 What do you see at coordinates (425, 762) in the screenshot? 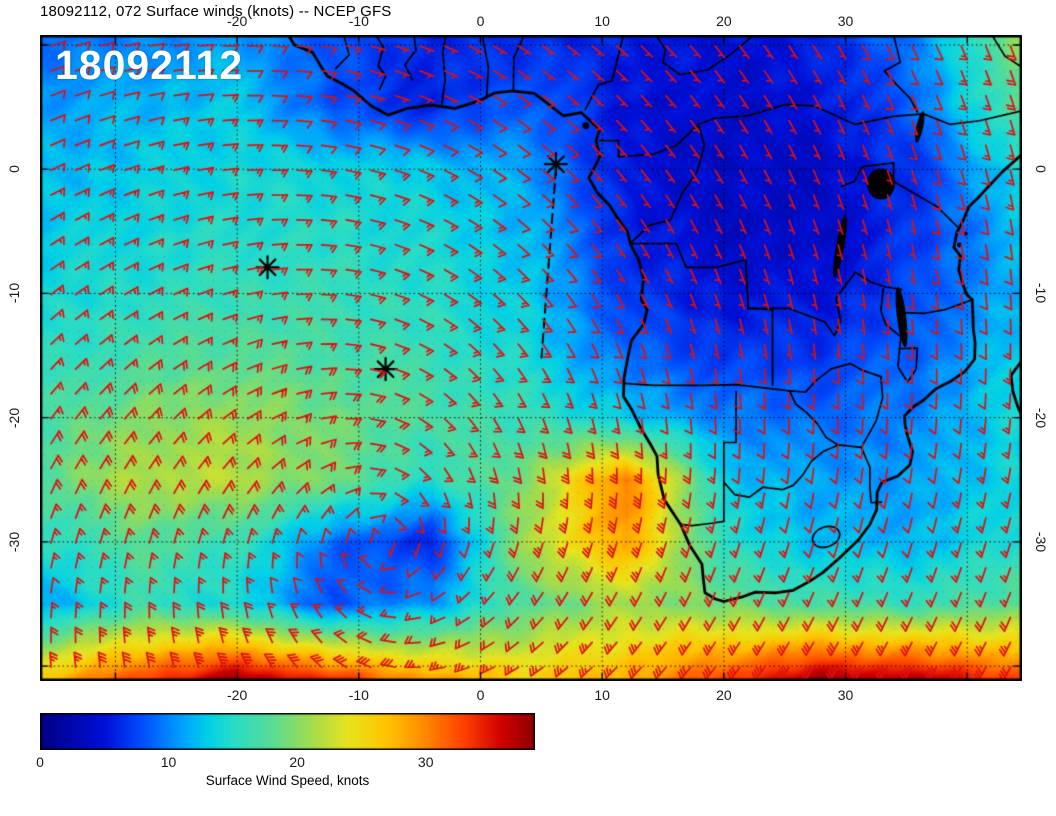
I see `colorbar-tick-label: 30` at bounding box center [425, 762].